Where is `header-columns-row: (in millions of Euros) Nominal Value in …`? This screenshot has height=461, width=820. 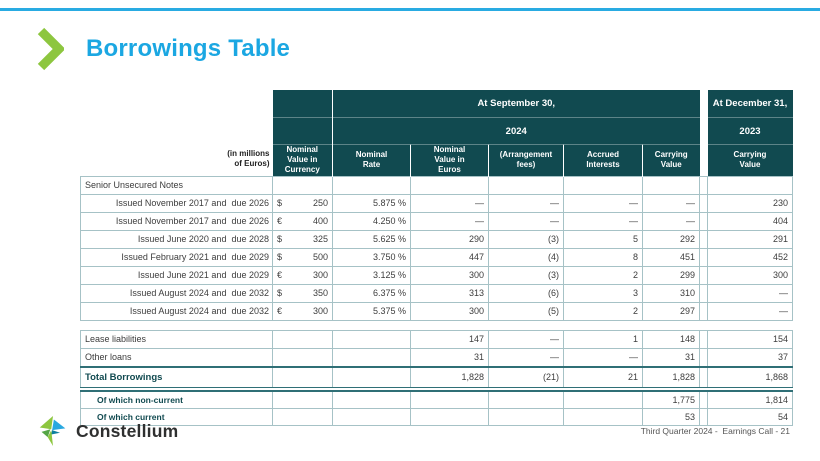
header-columns-row: (in millions of Euros) Nominal Value in … is located at coordinates (436, 160).